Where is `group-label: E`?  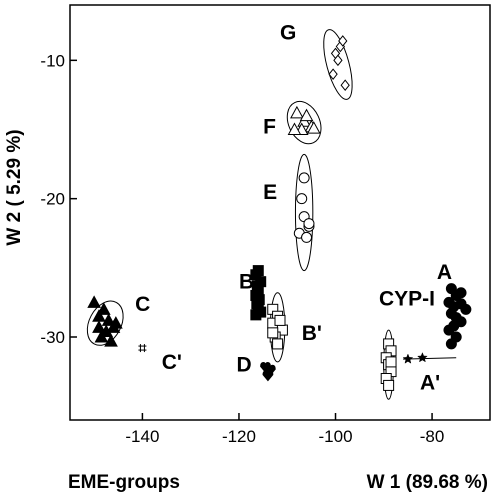 group-label: E is located at coordinates (270, 192).